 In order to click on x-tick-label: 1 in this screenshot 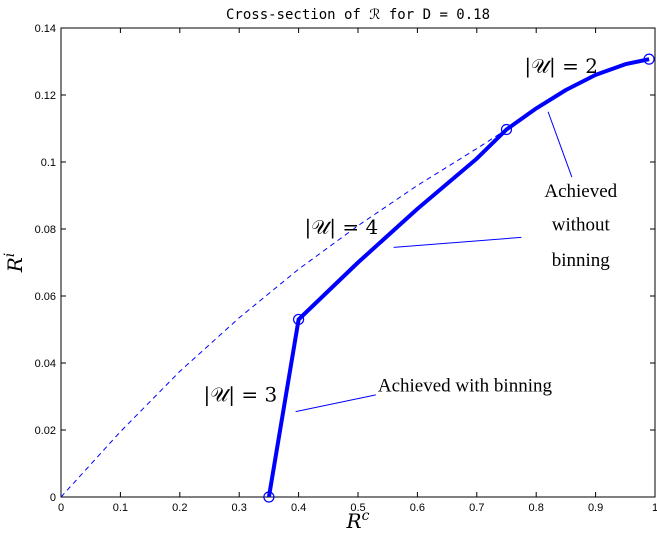, I will do `click(654, 508)`.